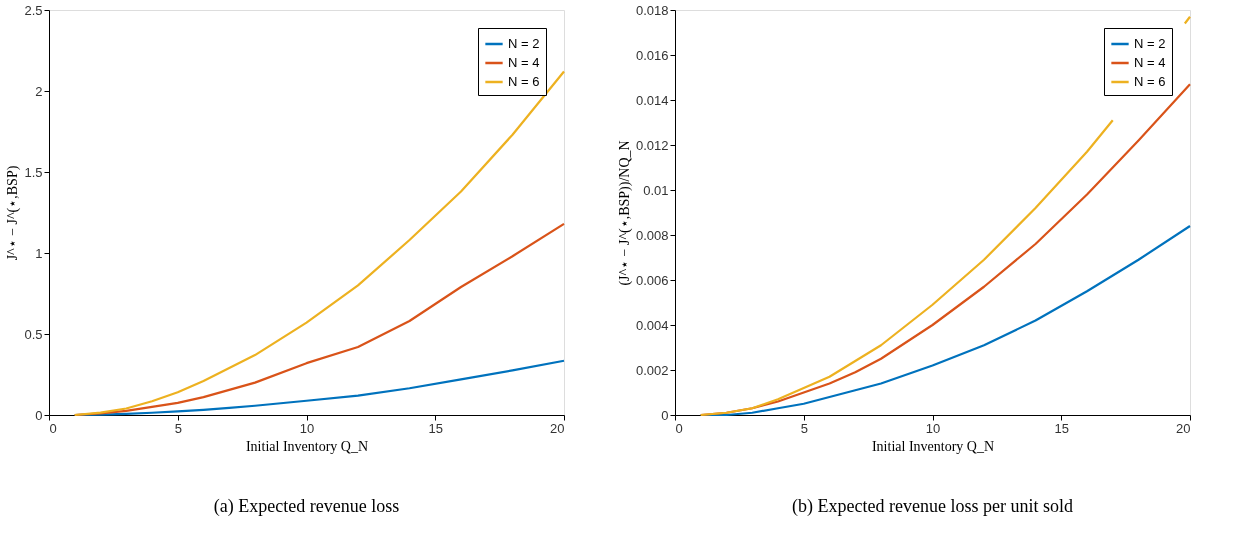 This screenshot has width=1249, height=541. Describe the element at coordinates (652, 370) in the screenshot. I see `y-tick-label: 0.002` at that location.